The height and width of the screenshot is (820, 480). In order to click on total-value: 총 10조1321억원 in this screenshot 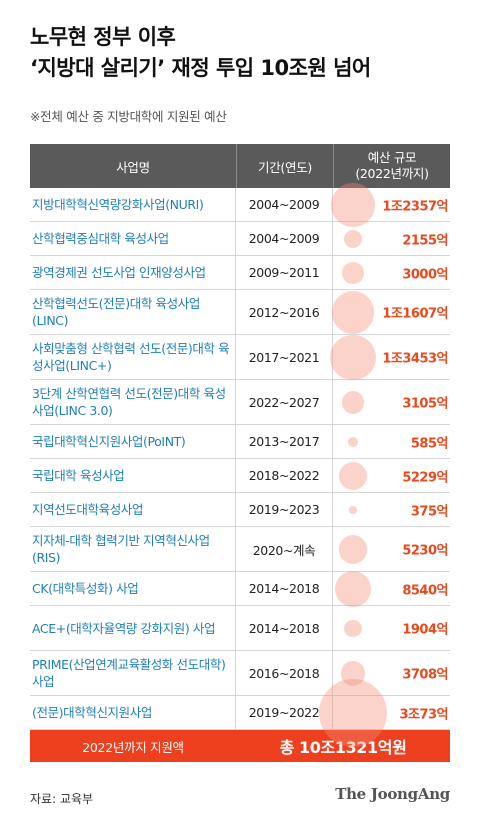, I will do `click(343, 747)`.